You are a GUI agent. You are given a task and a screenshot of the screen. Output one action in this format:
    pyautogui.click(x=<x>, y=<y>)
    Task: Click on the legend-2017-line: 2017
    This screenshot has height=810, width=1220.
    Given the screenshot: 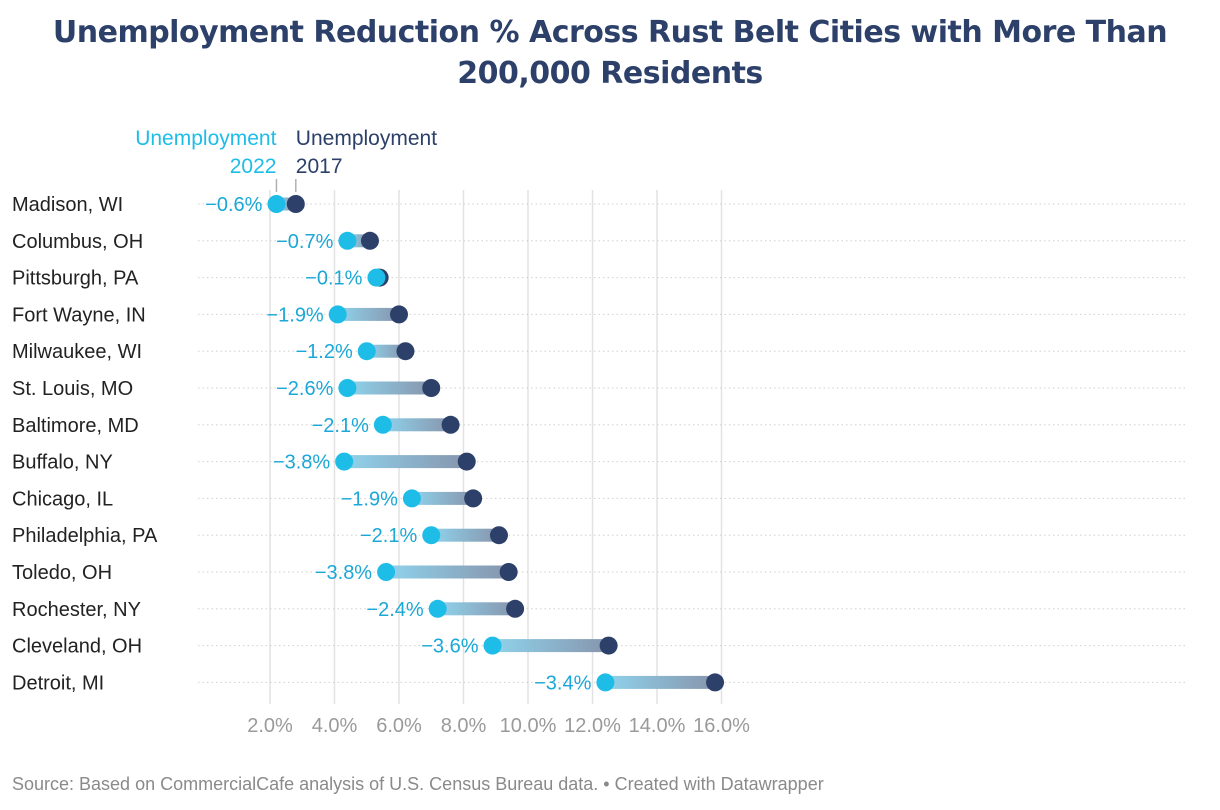 What is the action you would take?
    pyautogui.click(x=319, y=166)
    